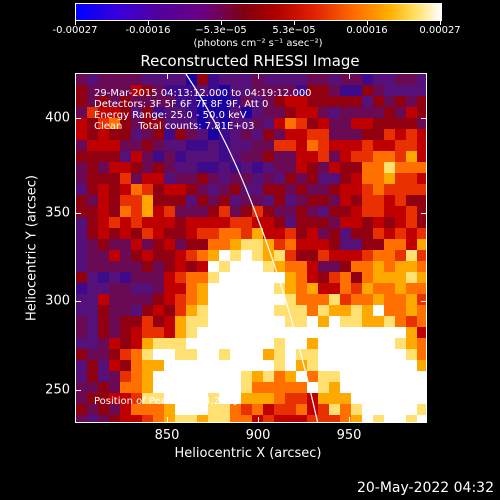 This screenshot has height=500, width=500. Describe the element at coordinates (57, 118) in the screenshot. I see `y-tick-label: 400` at that location.